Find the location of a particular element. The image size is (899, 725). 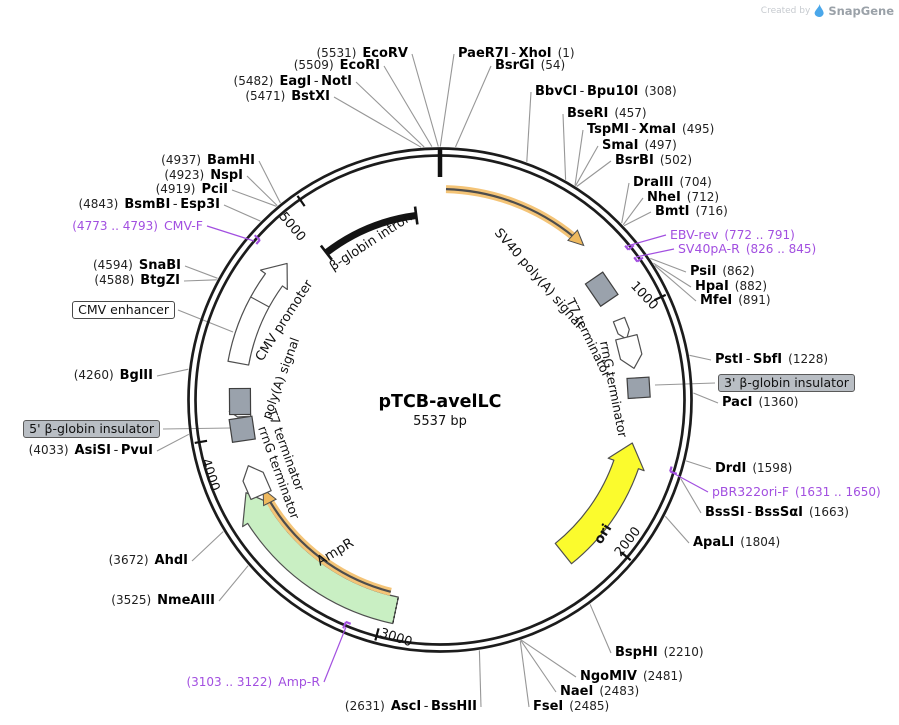

pos: (5509) is located at coordinates (316, 65).